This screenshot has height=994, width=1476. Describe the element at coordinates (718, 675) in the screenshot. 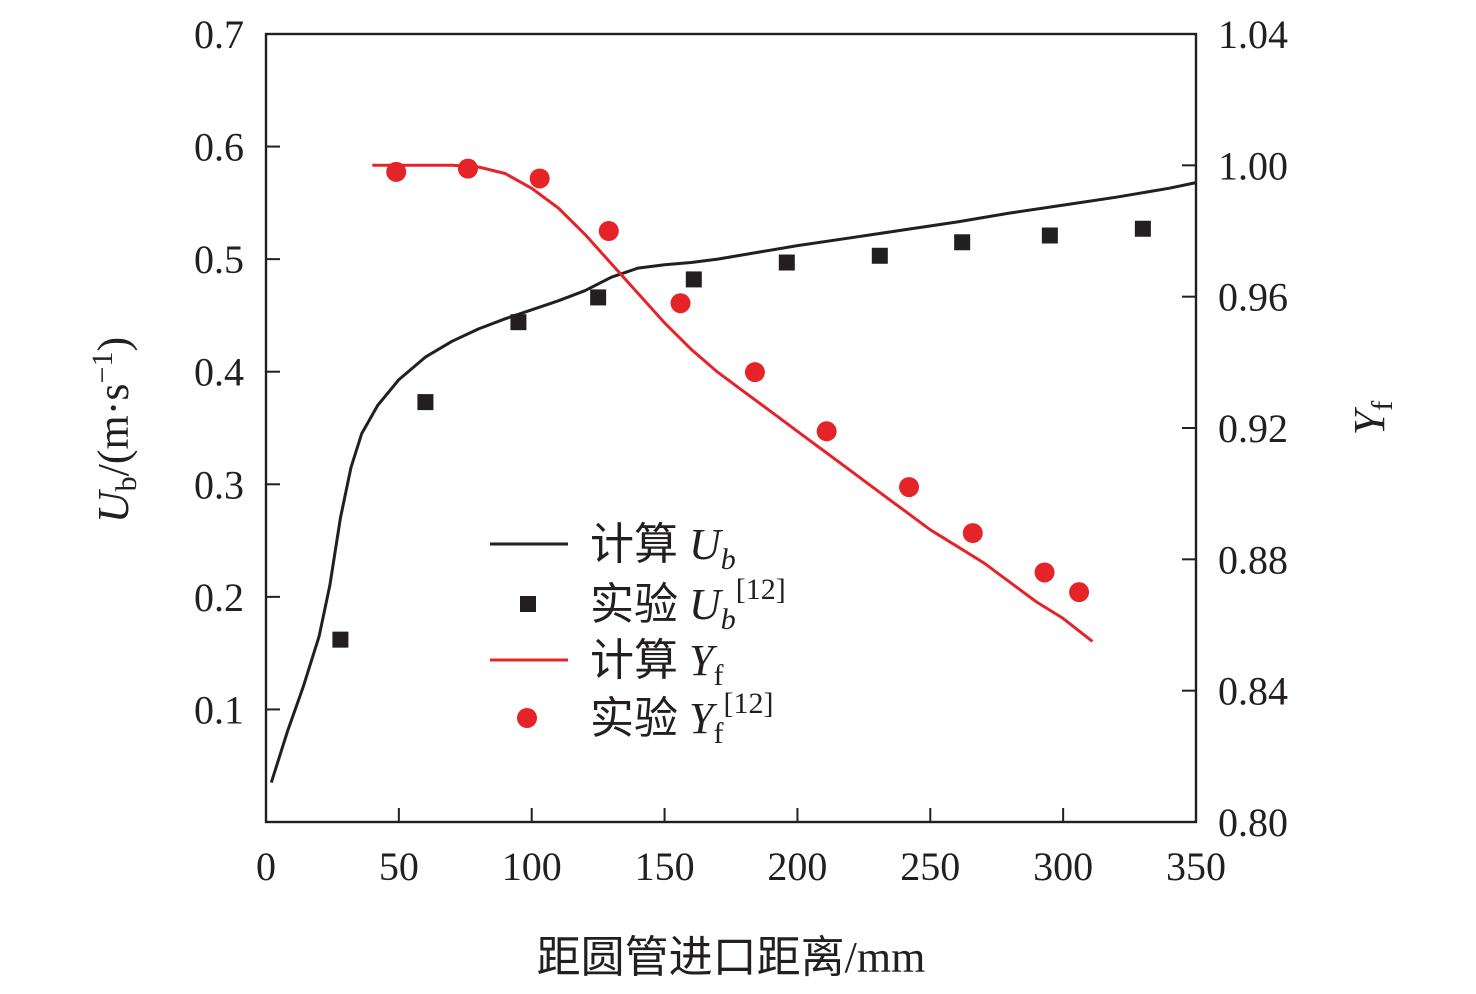

I see `legend-sub-3: f` at that location.